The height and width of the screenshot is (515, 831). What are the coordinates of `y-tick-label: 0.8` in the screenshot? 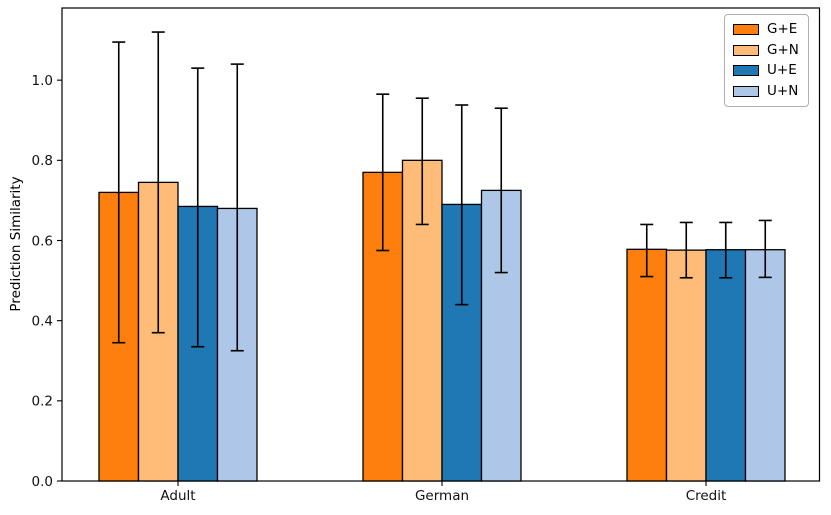 It's located at (42, 161).